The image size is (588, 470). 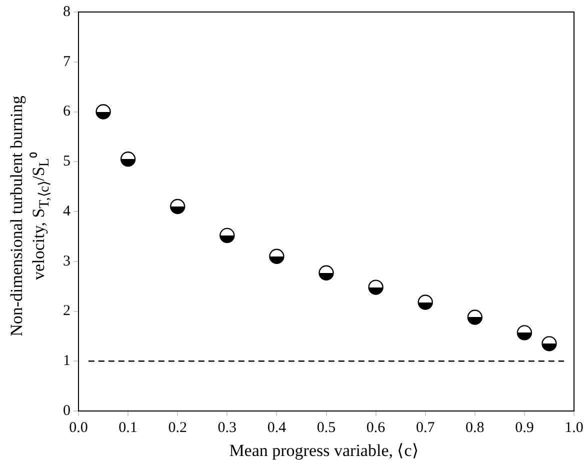 What do you see at coordinates (66, 361) in the screenshot?
I see `y-tick-label: 1` at bounding box center [66, 361].